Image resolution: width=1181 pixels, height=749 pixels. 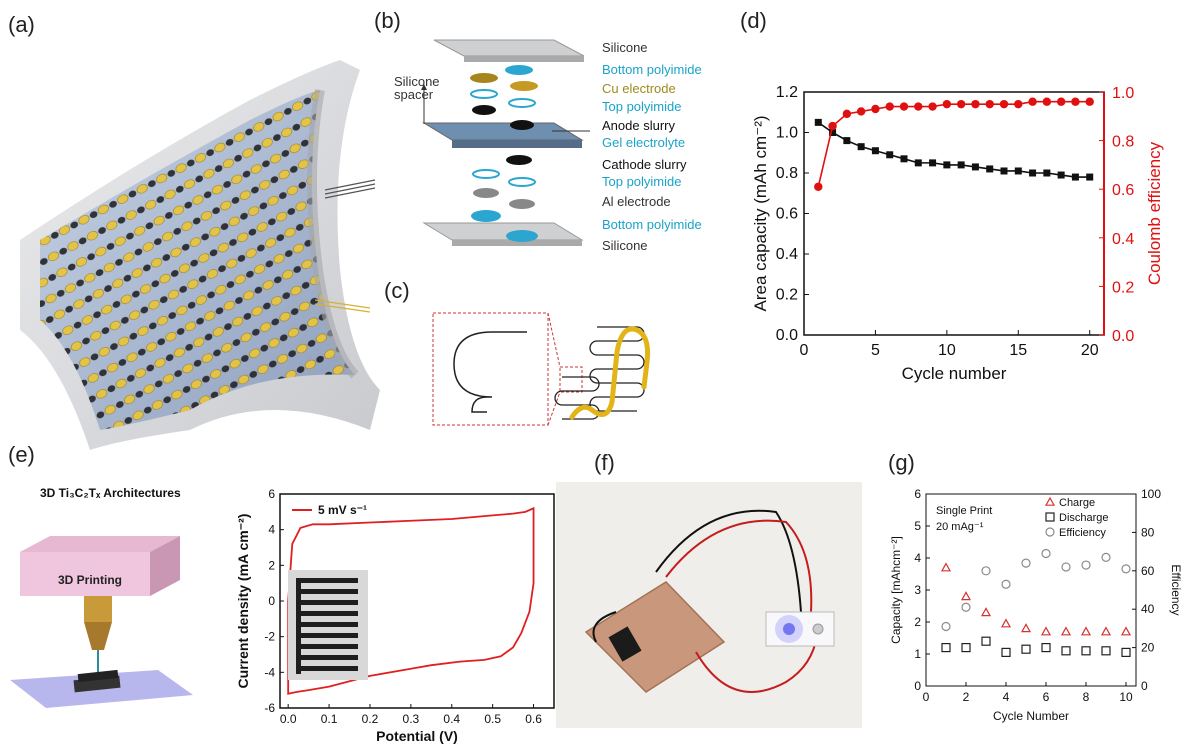 I want to click on e-y-tick-label: -2, so click(x=269, y=637).